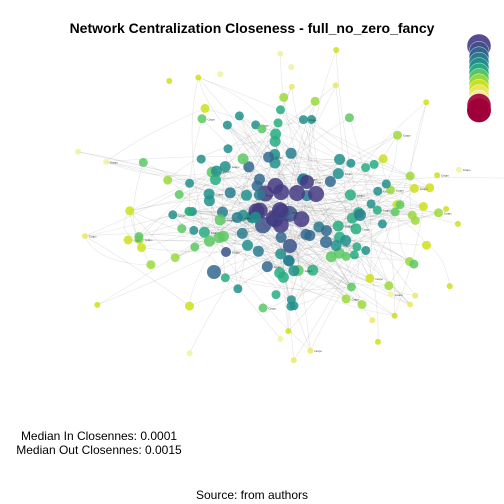 The height and width of the screenshot is (504, 504). What do you see at coordinates (99, 450) in the screenshot?
I see `median-out-closeness: Median Out Closennes: 0.0015` at bounding box center [99, 450].